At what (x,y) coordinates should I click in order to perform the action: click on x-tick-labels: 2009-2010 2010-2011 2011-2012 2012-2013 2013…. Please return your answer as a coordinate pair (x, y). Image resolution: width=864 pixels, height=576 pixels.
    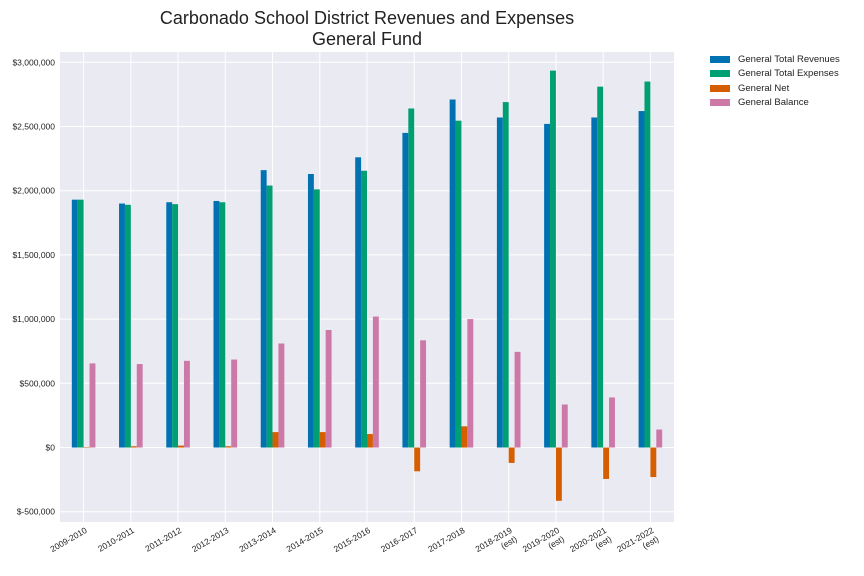
    Looking at the image, I should click on (354, 544).